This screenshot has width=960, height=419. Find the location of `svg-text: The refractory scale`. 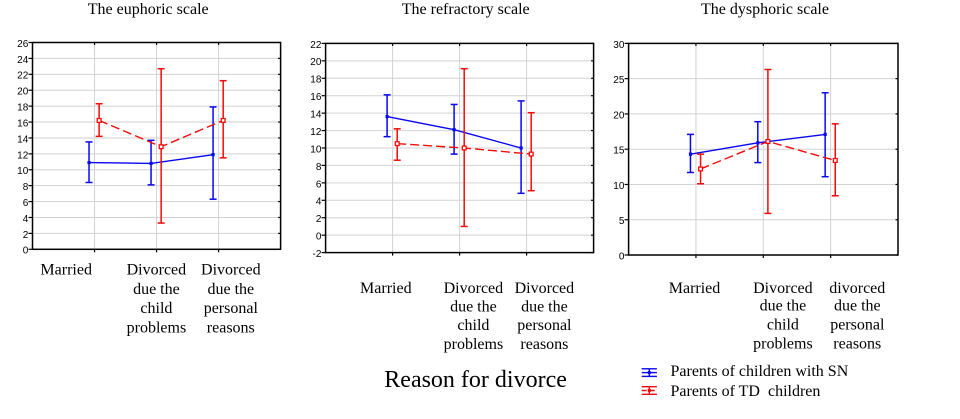

svg-text: The refractory scale is located at coordinates (466, 9).